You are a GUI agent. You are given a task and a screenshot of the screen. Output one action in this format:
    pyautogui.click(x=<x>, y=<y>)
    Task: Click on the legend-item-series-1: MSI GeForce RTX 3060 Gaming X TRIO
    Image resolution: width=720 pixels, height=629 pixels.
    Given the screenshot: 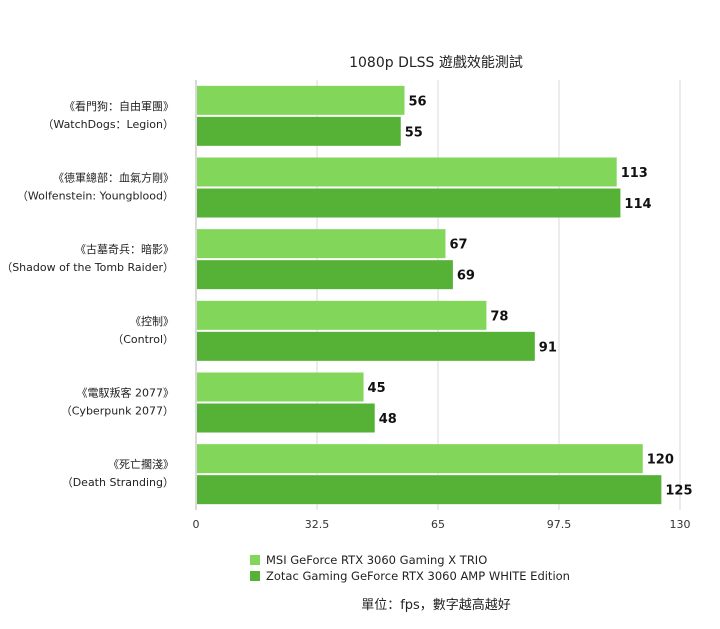 What is the action you would take?
    pyautogui.click(x=410, y=560)
    